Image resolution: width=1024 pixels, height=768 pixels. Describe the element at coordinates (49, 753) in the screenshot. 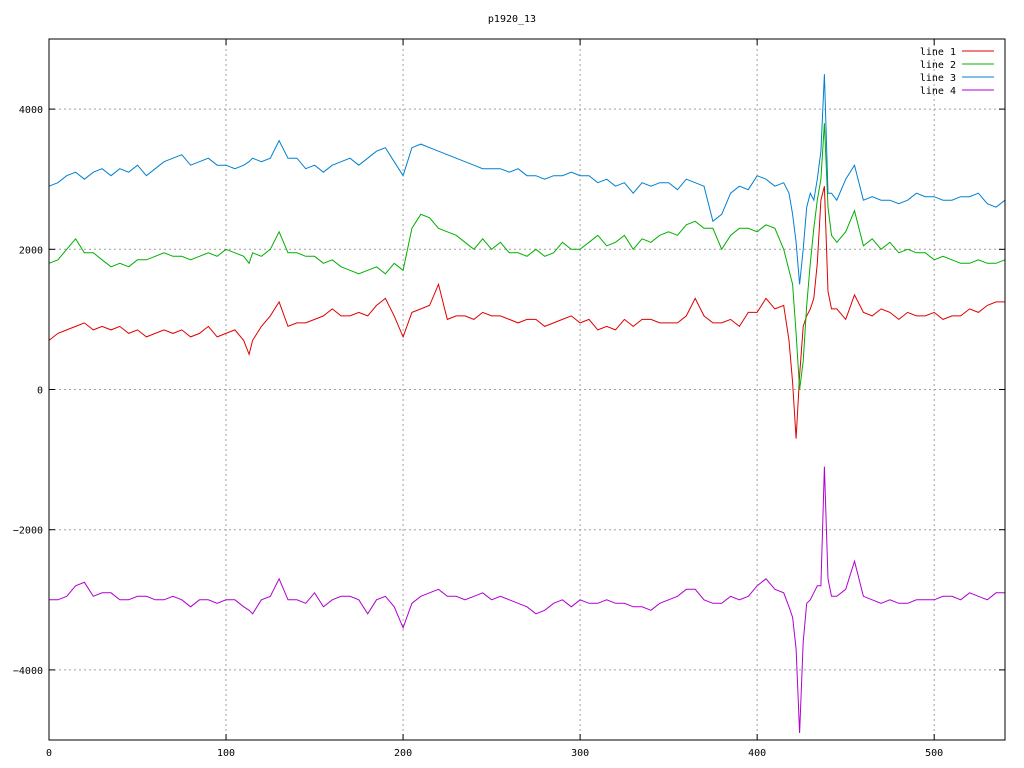

I see `x-tick-label: 0` at that location.